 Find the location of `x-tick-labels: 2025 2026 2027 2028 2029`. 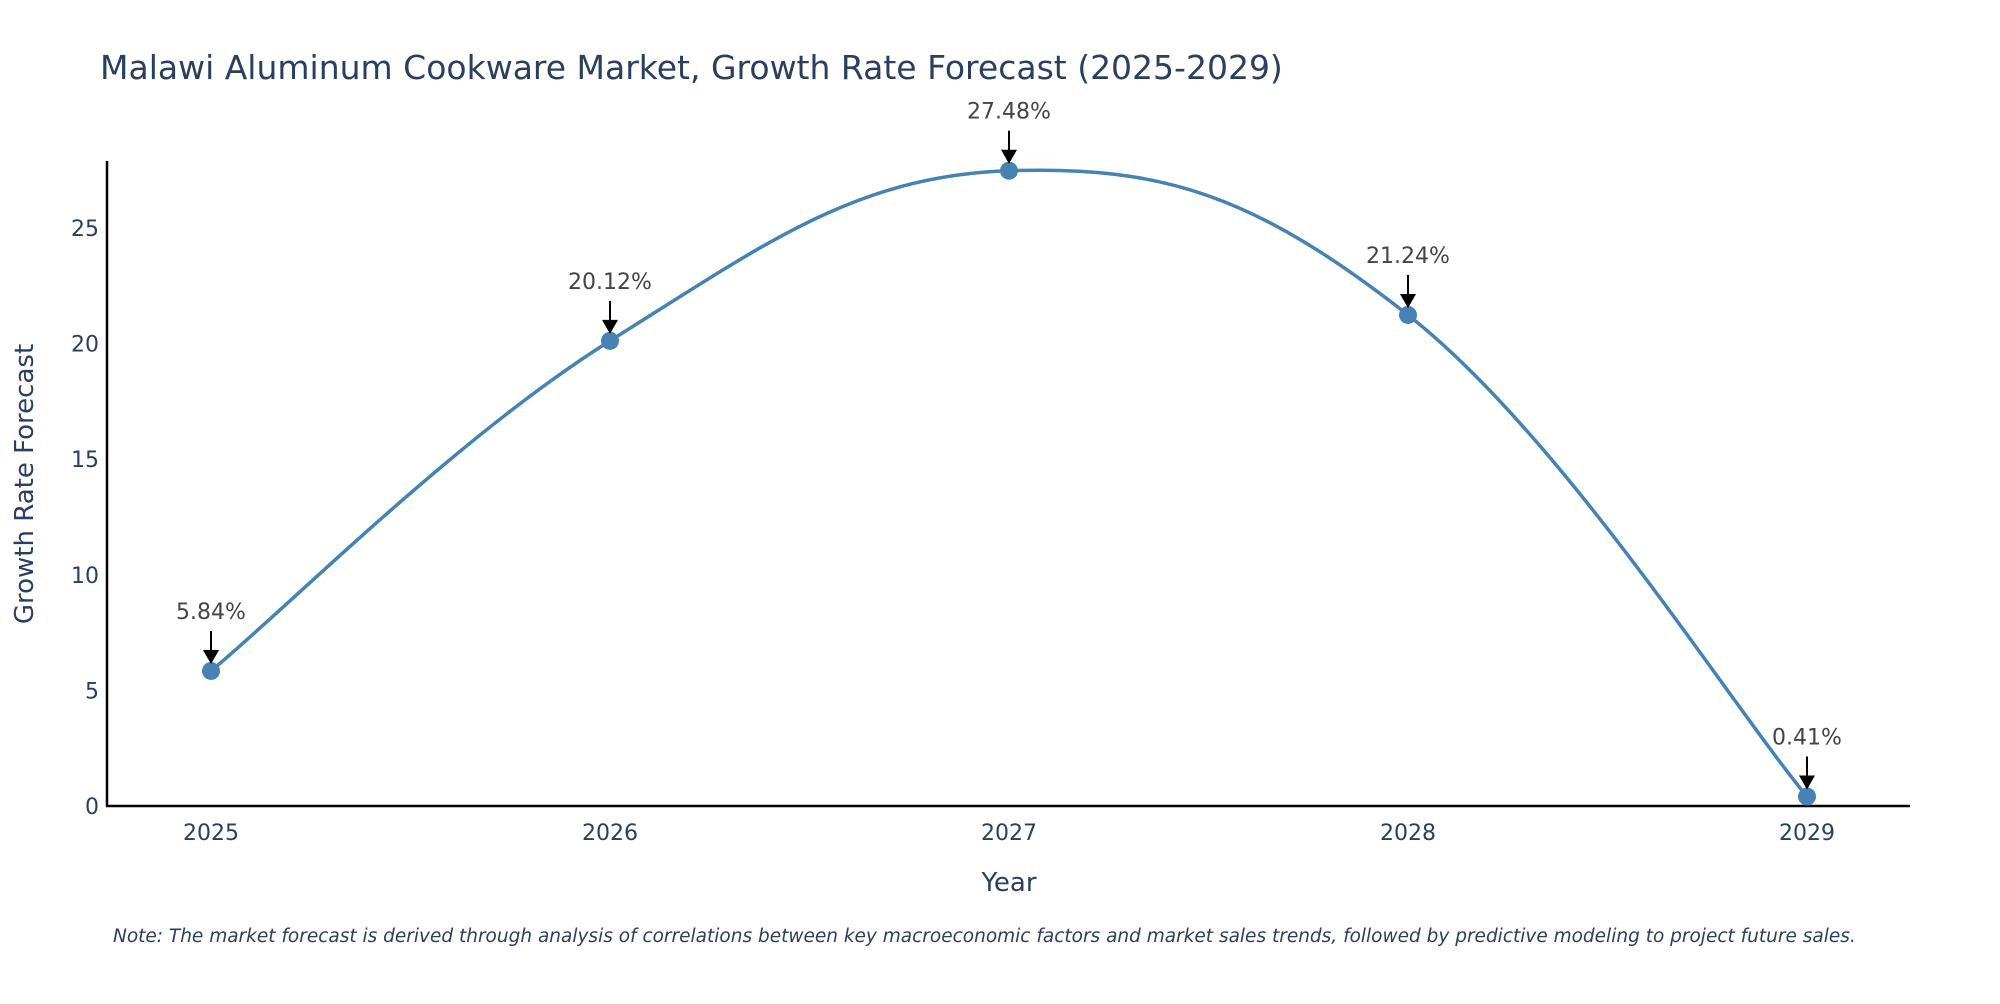

x-tick-labels: 2025 2026 2027 2028 2029 is located at coordinates (1009, 833).